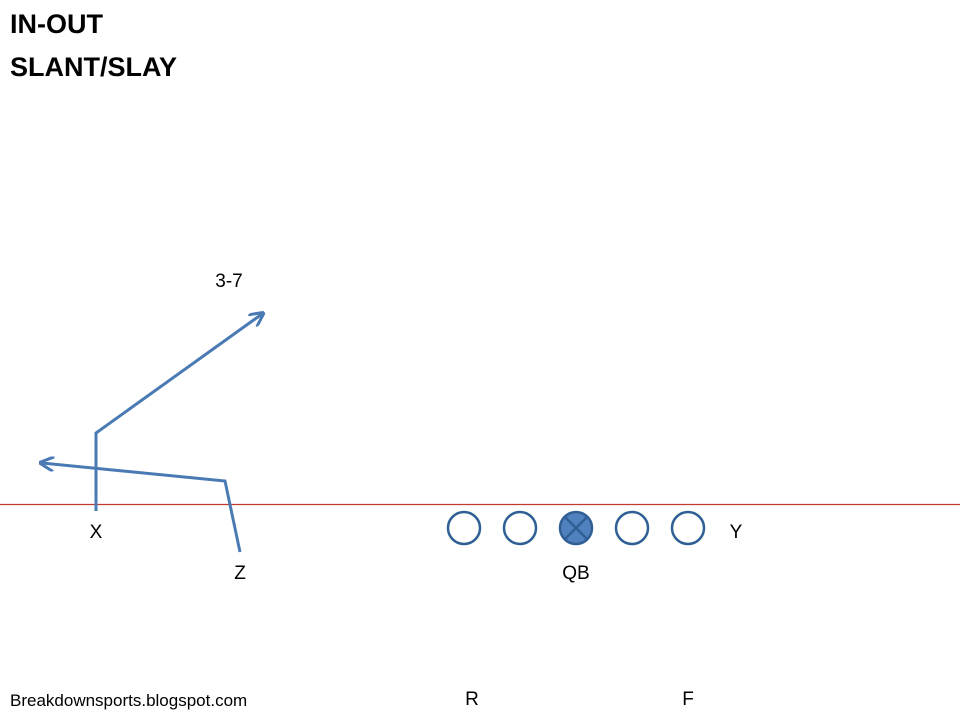  What do you see at coordinates (96, 532) in the screenshot?
I see `player-x-label: X` at bounding box center [96, 532].